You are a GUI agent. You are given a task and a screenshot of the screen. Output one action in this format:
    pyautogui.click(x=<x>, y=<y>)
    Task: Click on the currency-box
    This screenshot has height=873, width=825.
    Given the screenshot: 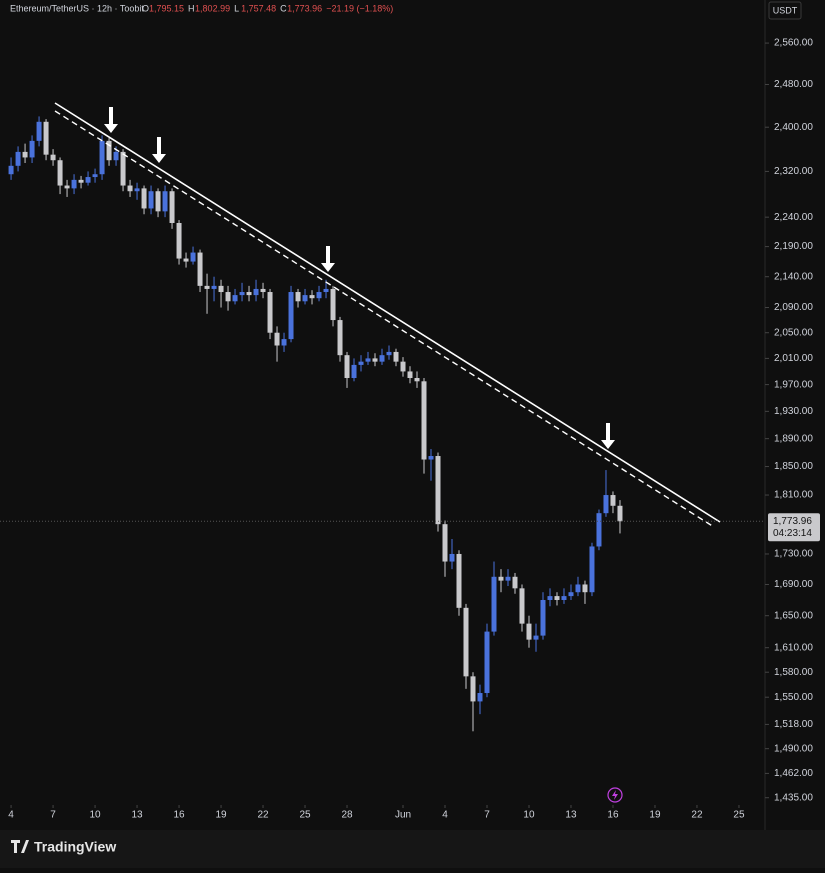 What is the action you would take?
    pyautogui.click(x=785, y=10)
    